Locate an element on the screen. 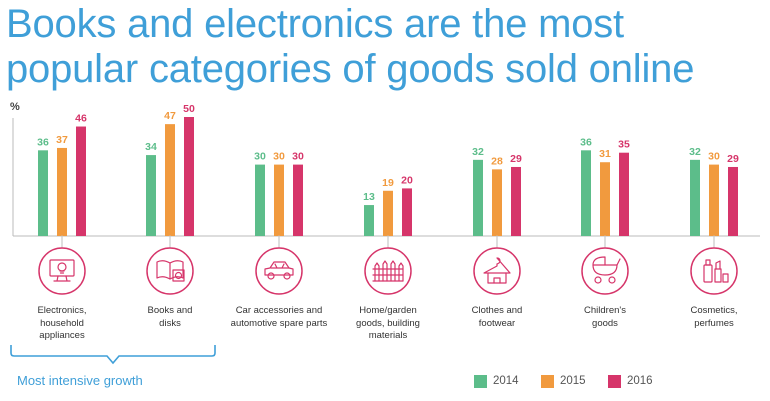  bar-group-books-and-disks: 34 47 50 is located at coordinates (170, 169).